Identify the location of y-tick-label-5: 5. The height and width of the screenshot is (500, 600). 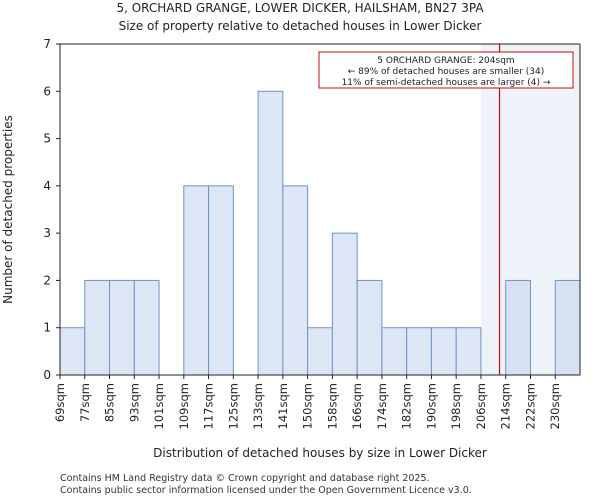
(47, 139).